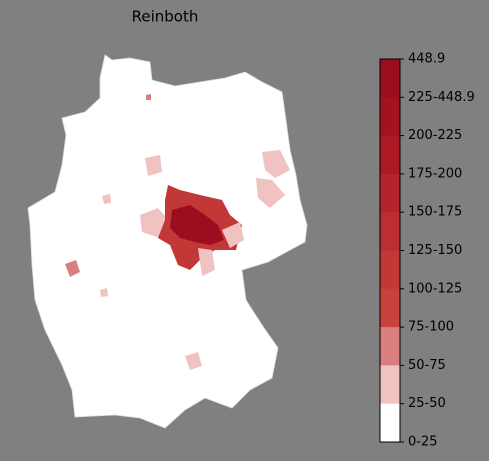 The width and height of the screenshot is (489, 461). Describe the element at coordinates (441, 97) in the screenshot. I see `colorbar-label: 225-448.9` at that location.